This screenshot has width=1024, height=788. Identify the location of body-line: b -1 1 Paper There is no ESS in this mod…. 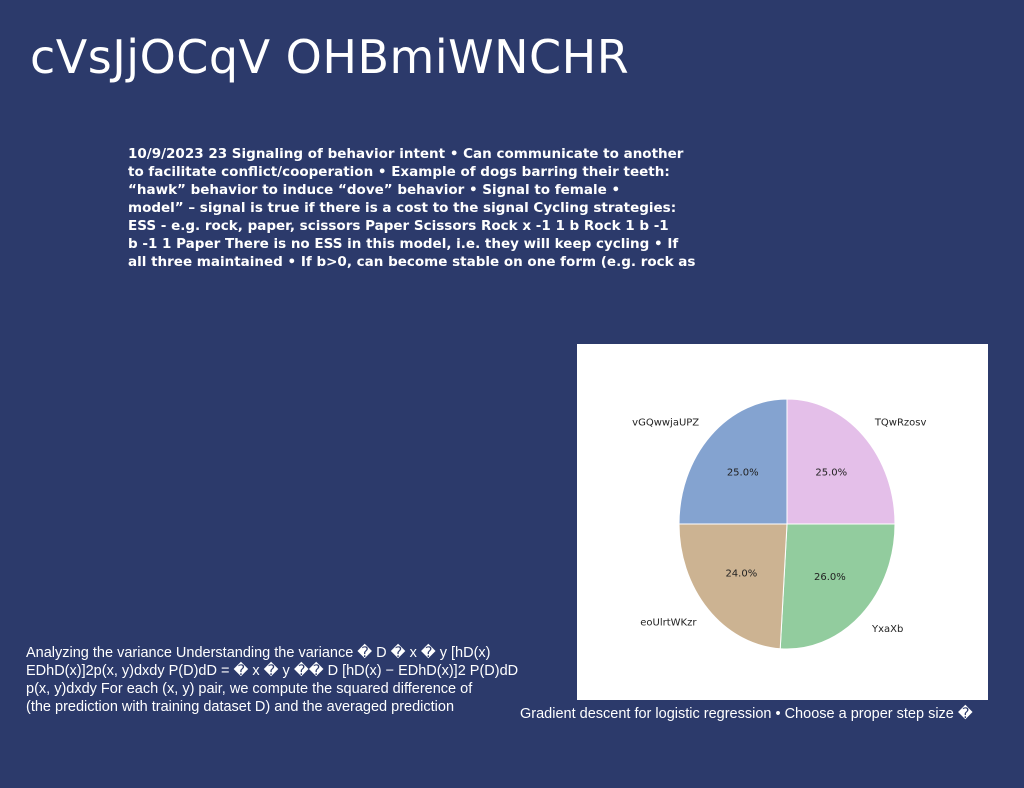
(403, 244).